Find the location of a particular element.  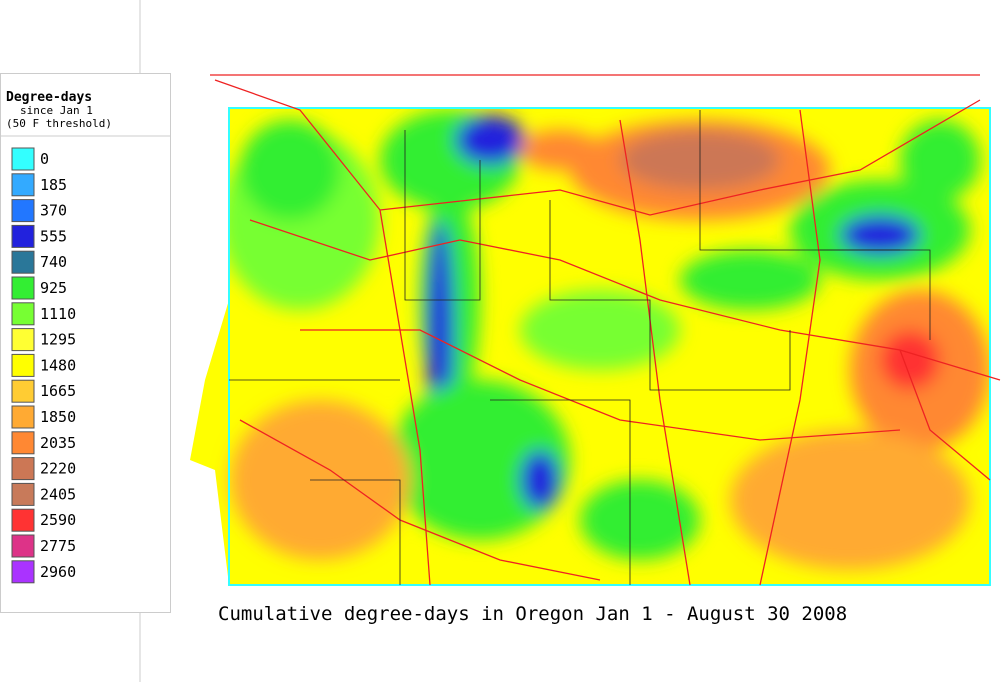

legend-label: 1110 is located at coordinates (58, 314).